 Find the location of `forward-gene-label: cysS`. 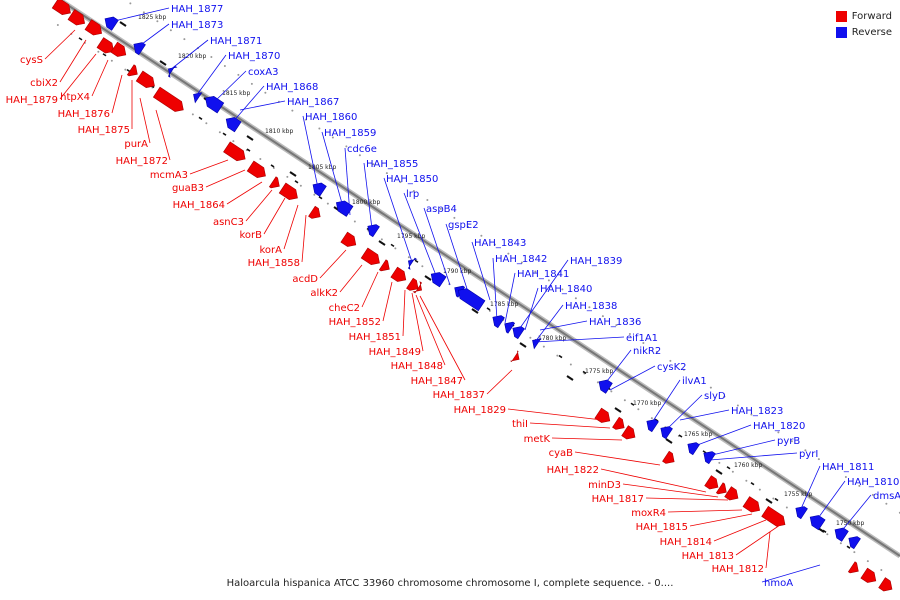

forward-gene-label: cysS is located at coordinates (31, 60).